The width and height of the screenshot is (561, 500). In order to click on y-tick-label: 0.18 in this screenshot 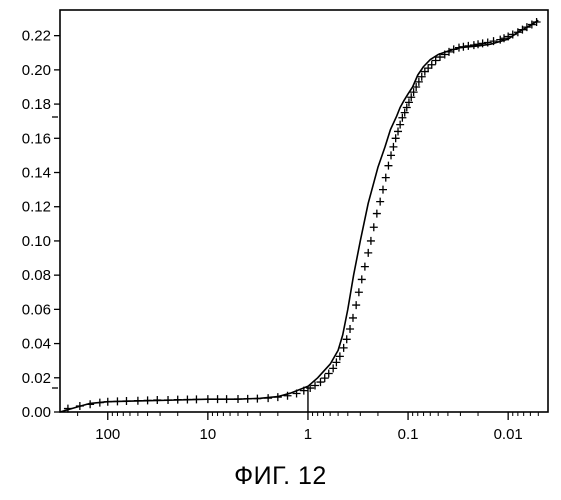, I will do `click(36, 104)`.